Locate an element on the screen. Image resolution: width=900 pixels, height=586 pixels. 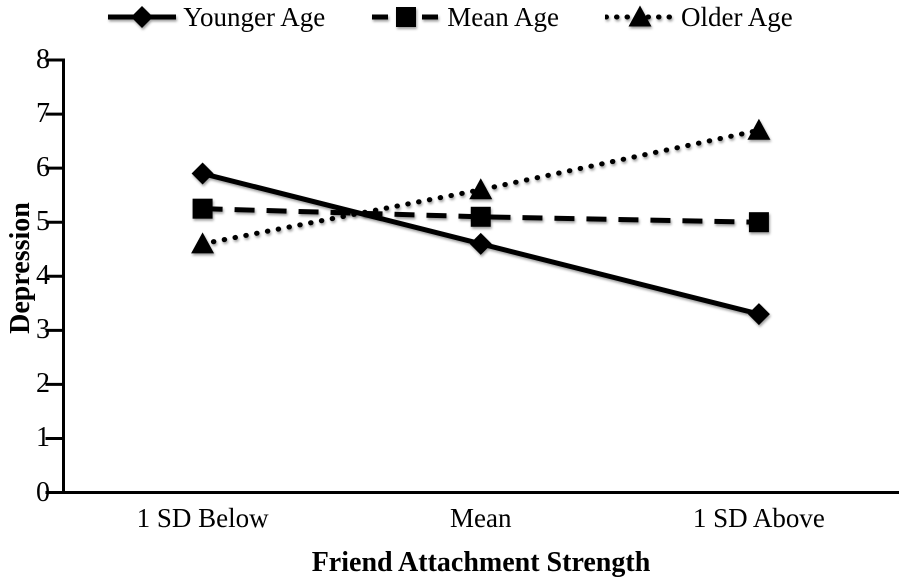
y-tick-label: 7 is located at coordinates (43, 114).